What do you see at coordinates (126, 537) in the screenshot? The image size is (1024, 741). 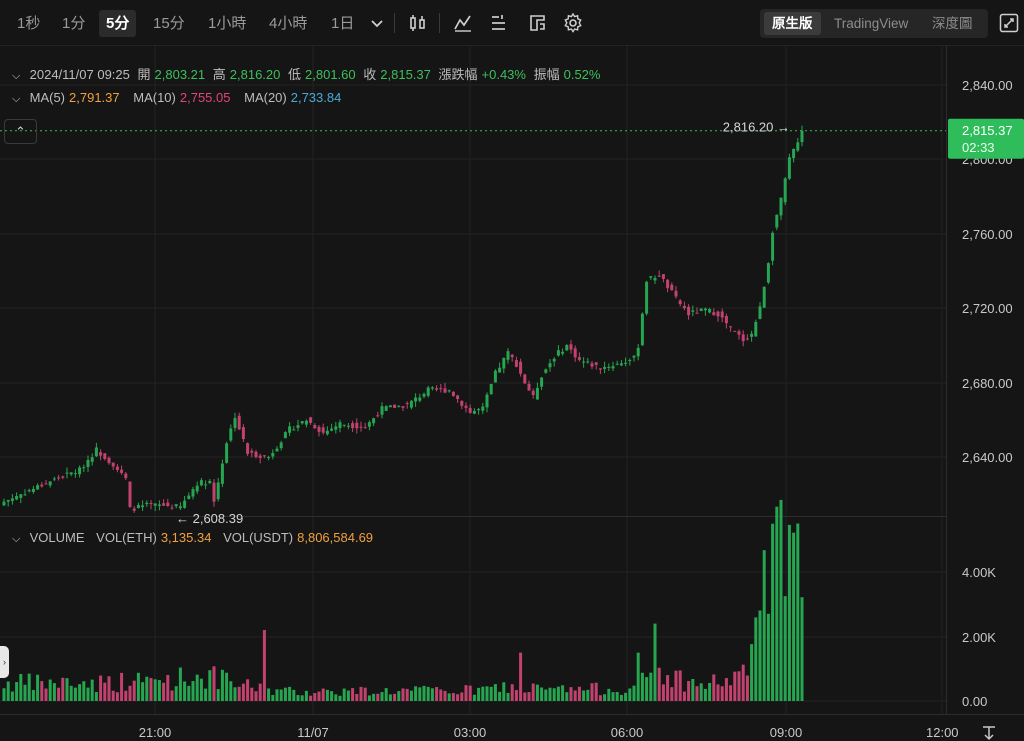 I see `vol-eth-label: VOL(ETH)` at bounding box center [126, 537].